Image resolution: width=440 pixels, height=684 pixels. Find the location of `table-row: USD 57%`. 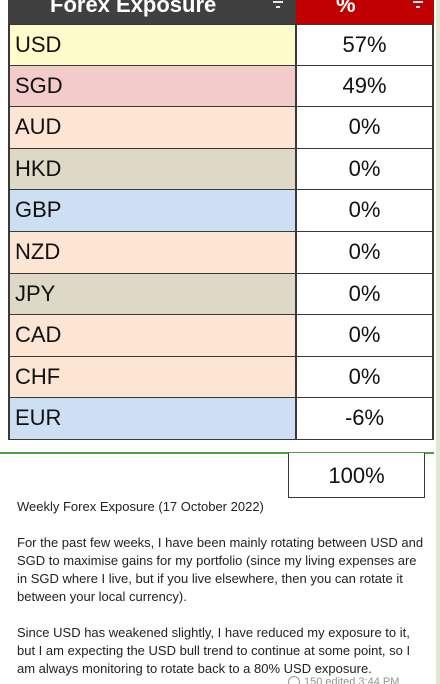

table-row: USD 57% is located at coordinates (222, 45).